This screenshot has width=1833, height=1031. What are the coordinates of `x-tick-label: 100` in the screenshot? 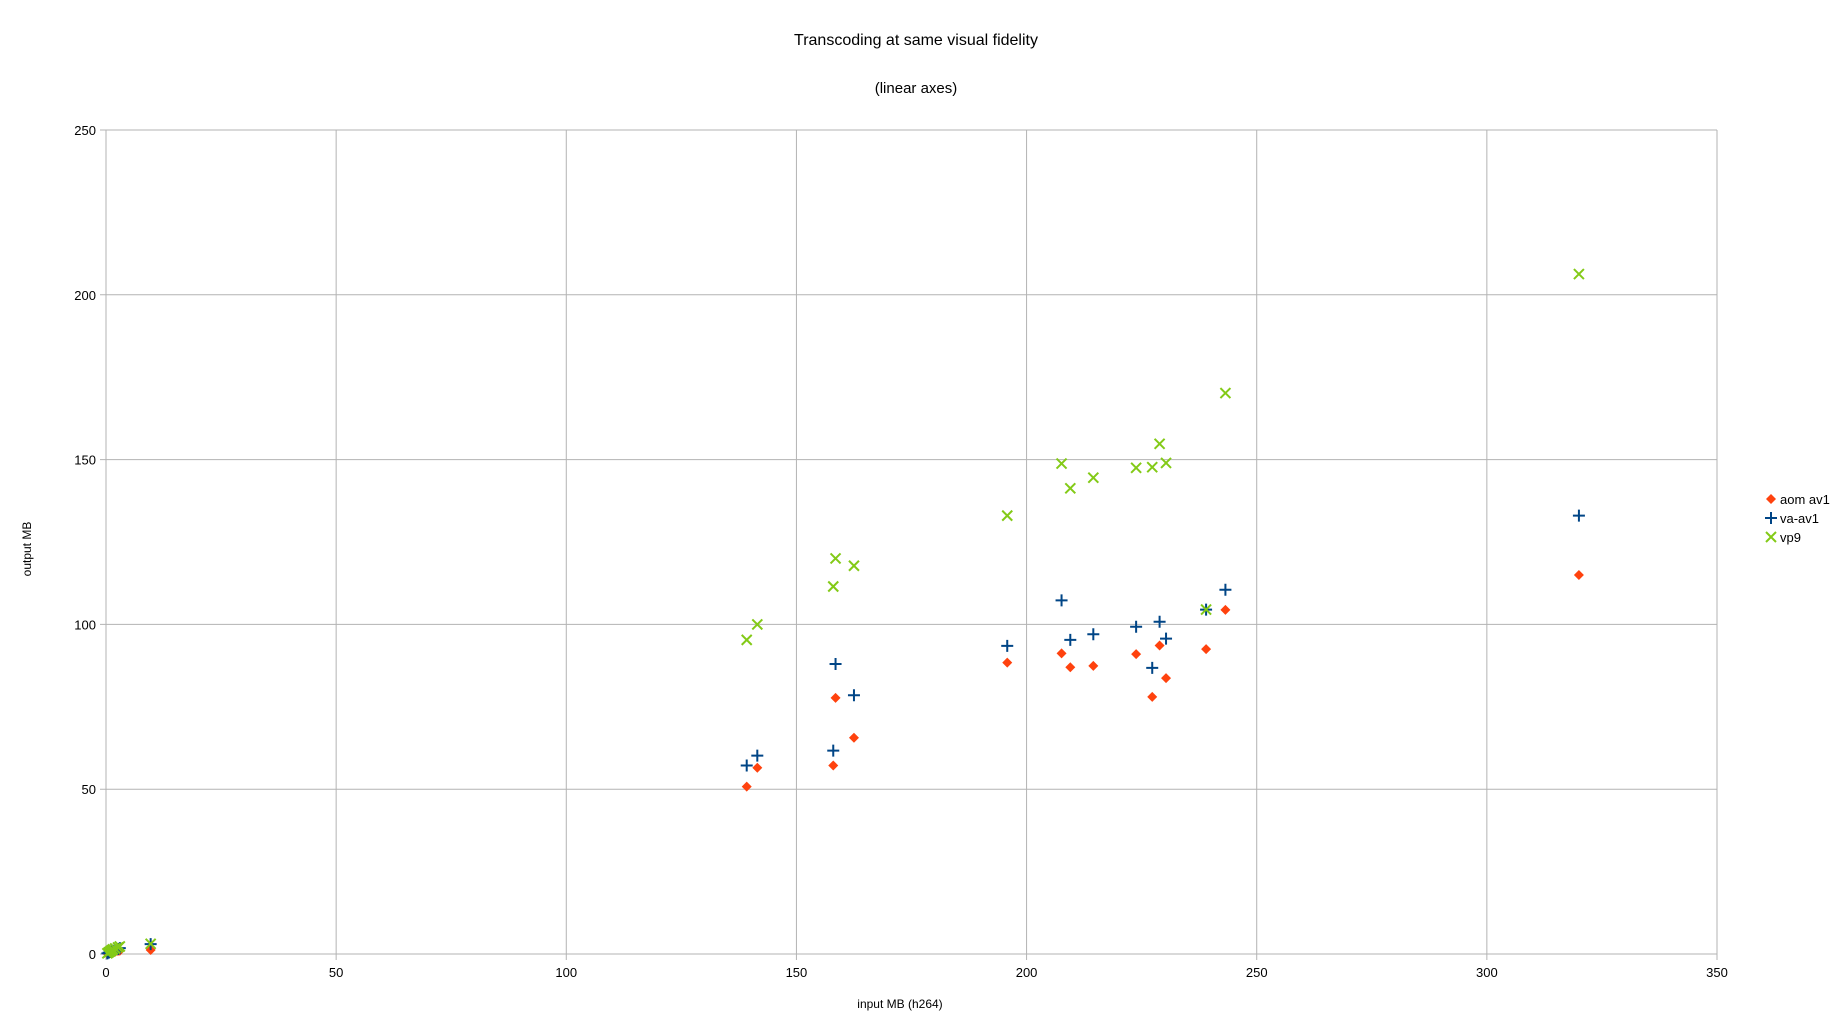 It's located at (566, 972).